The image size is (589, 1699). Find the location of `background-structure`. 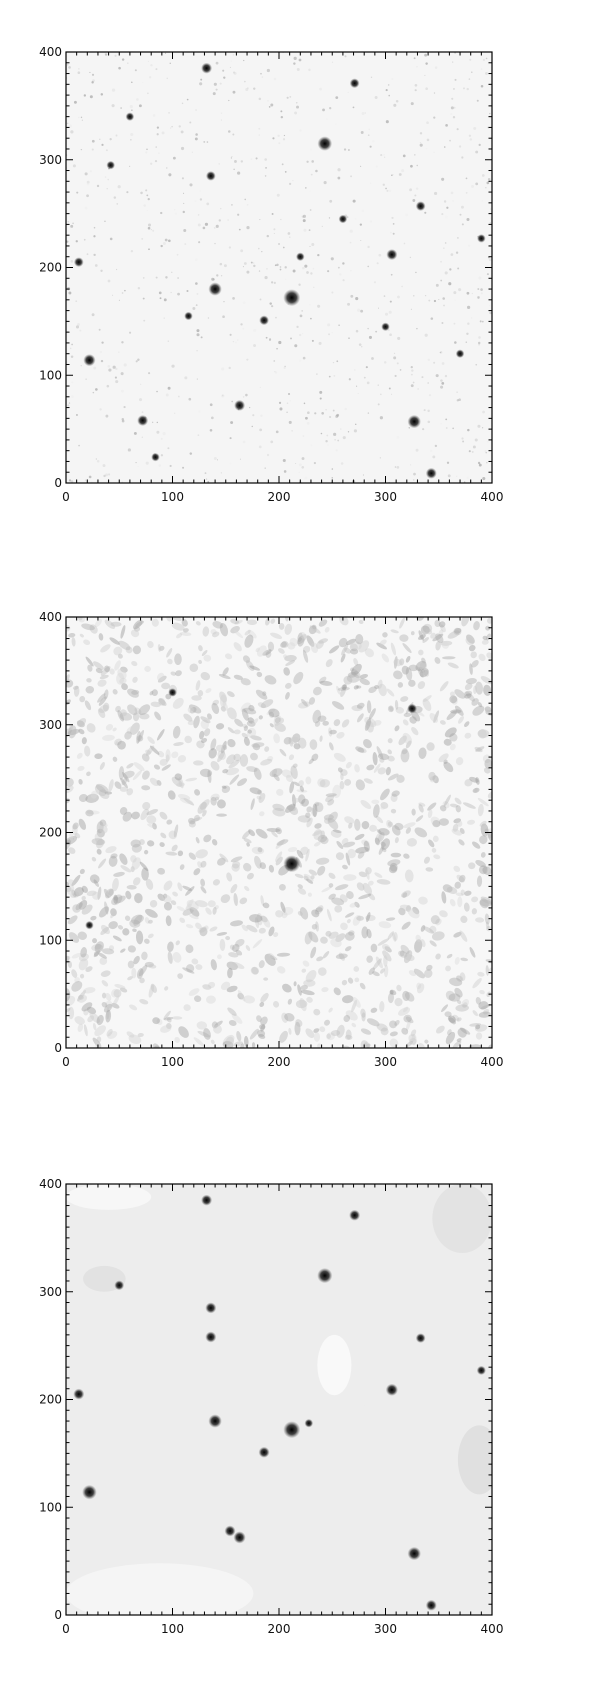

background-structure is located at coordinates (462, 1218).